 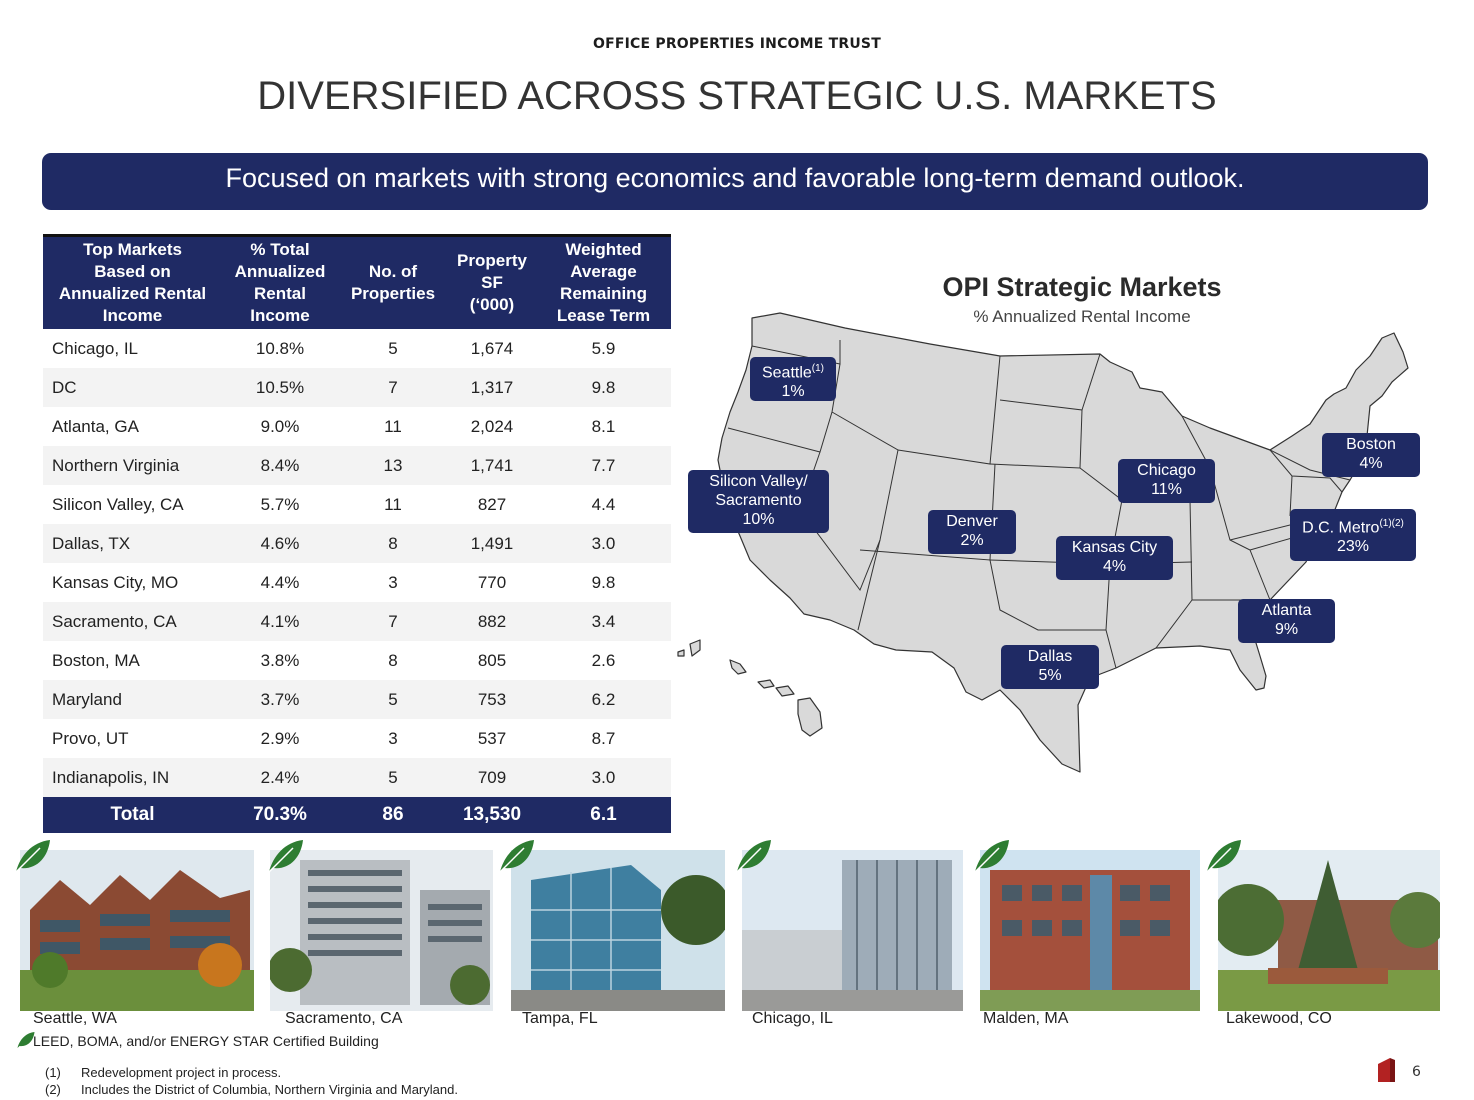 What do you see at coordinates (492, 738) in the screenshot?
I see `cell-sf: 537` at bounding box center [492, 738].